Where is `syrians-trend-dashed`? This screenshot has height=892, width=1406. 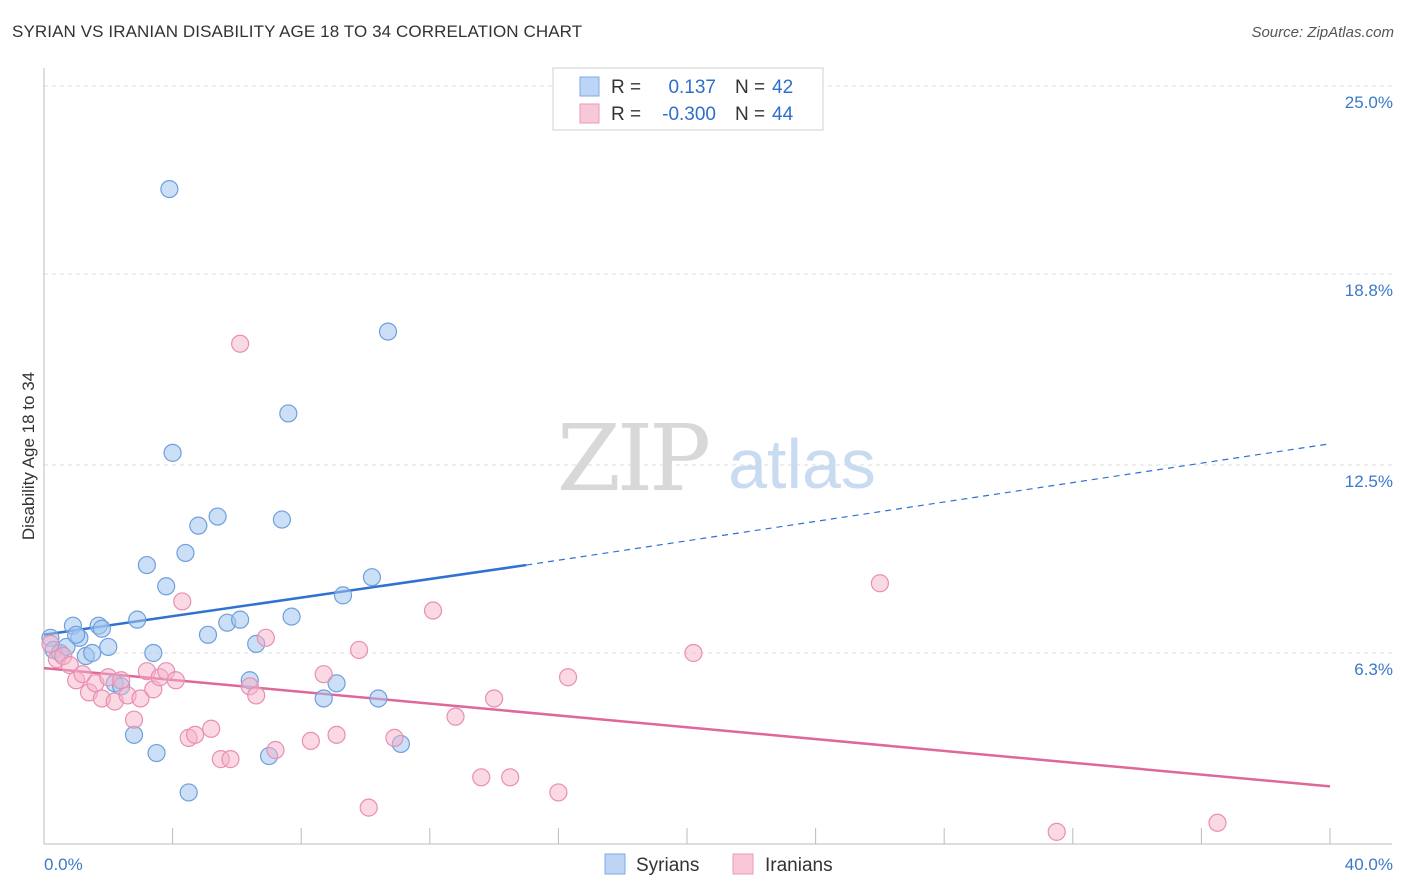 syrians-trend-dashed is located at coordinates (928, 504).